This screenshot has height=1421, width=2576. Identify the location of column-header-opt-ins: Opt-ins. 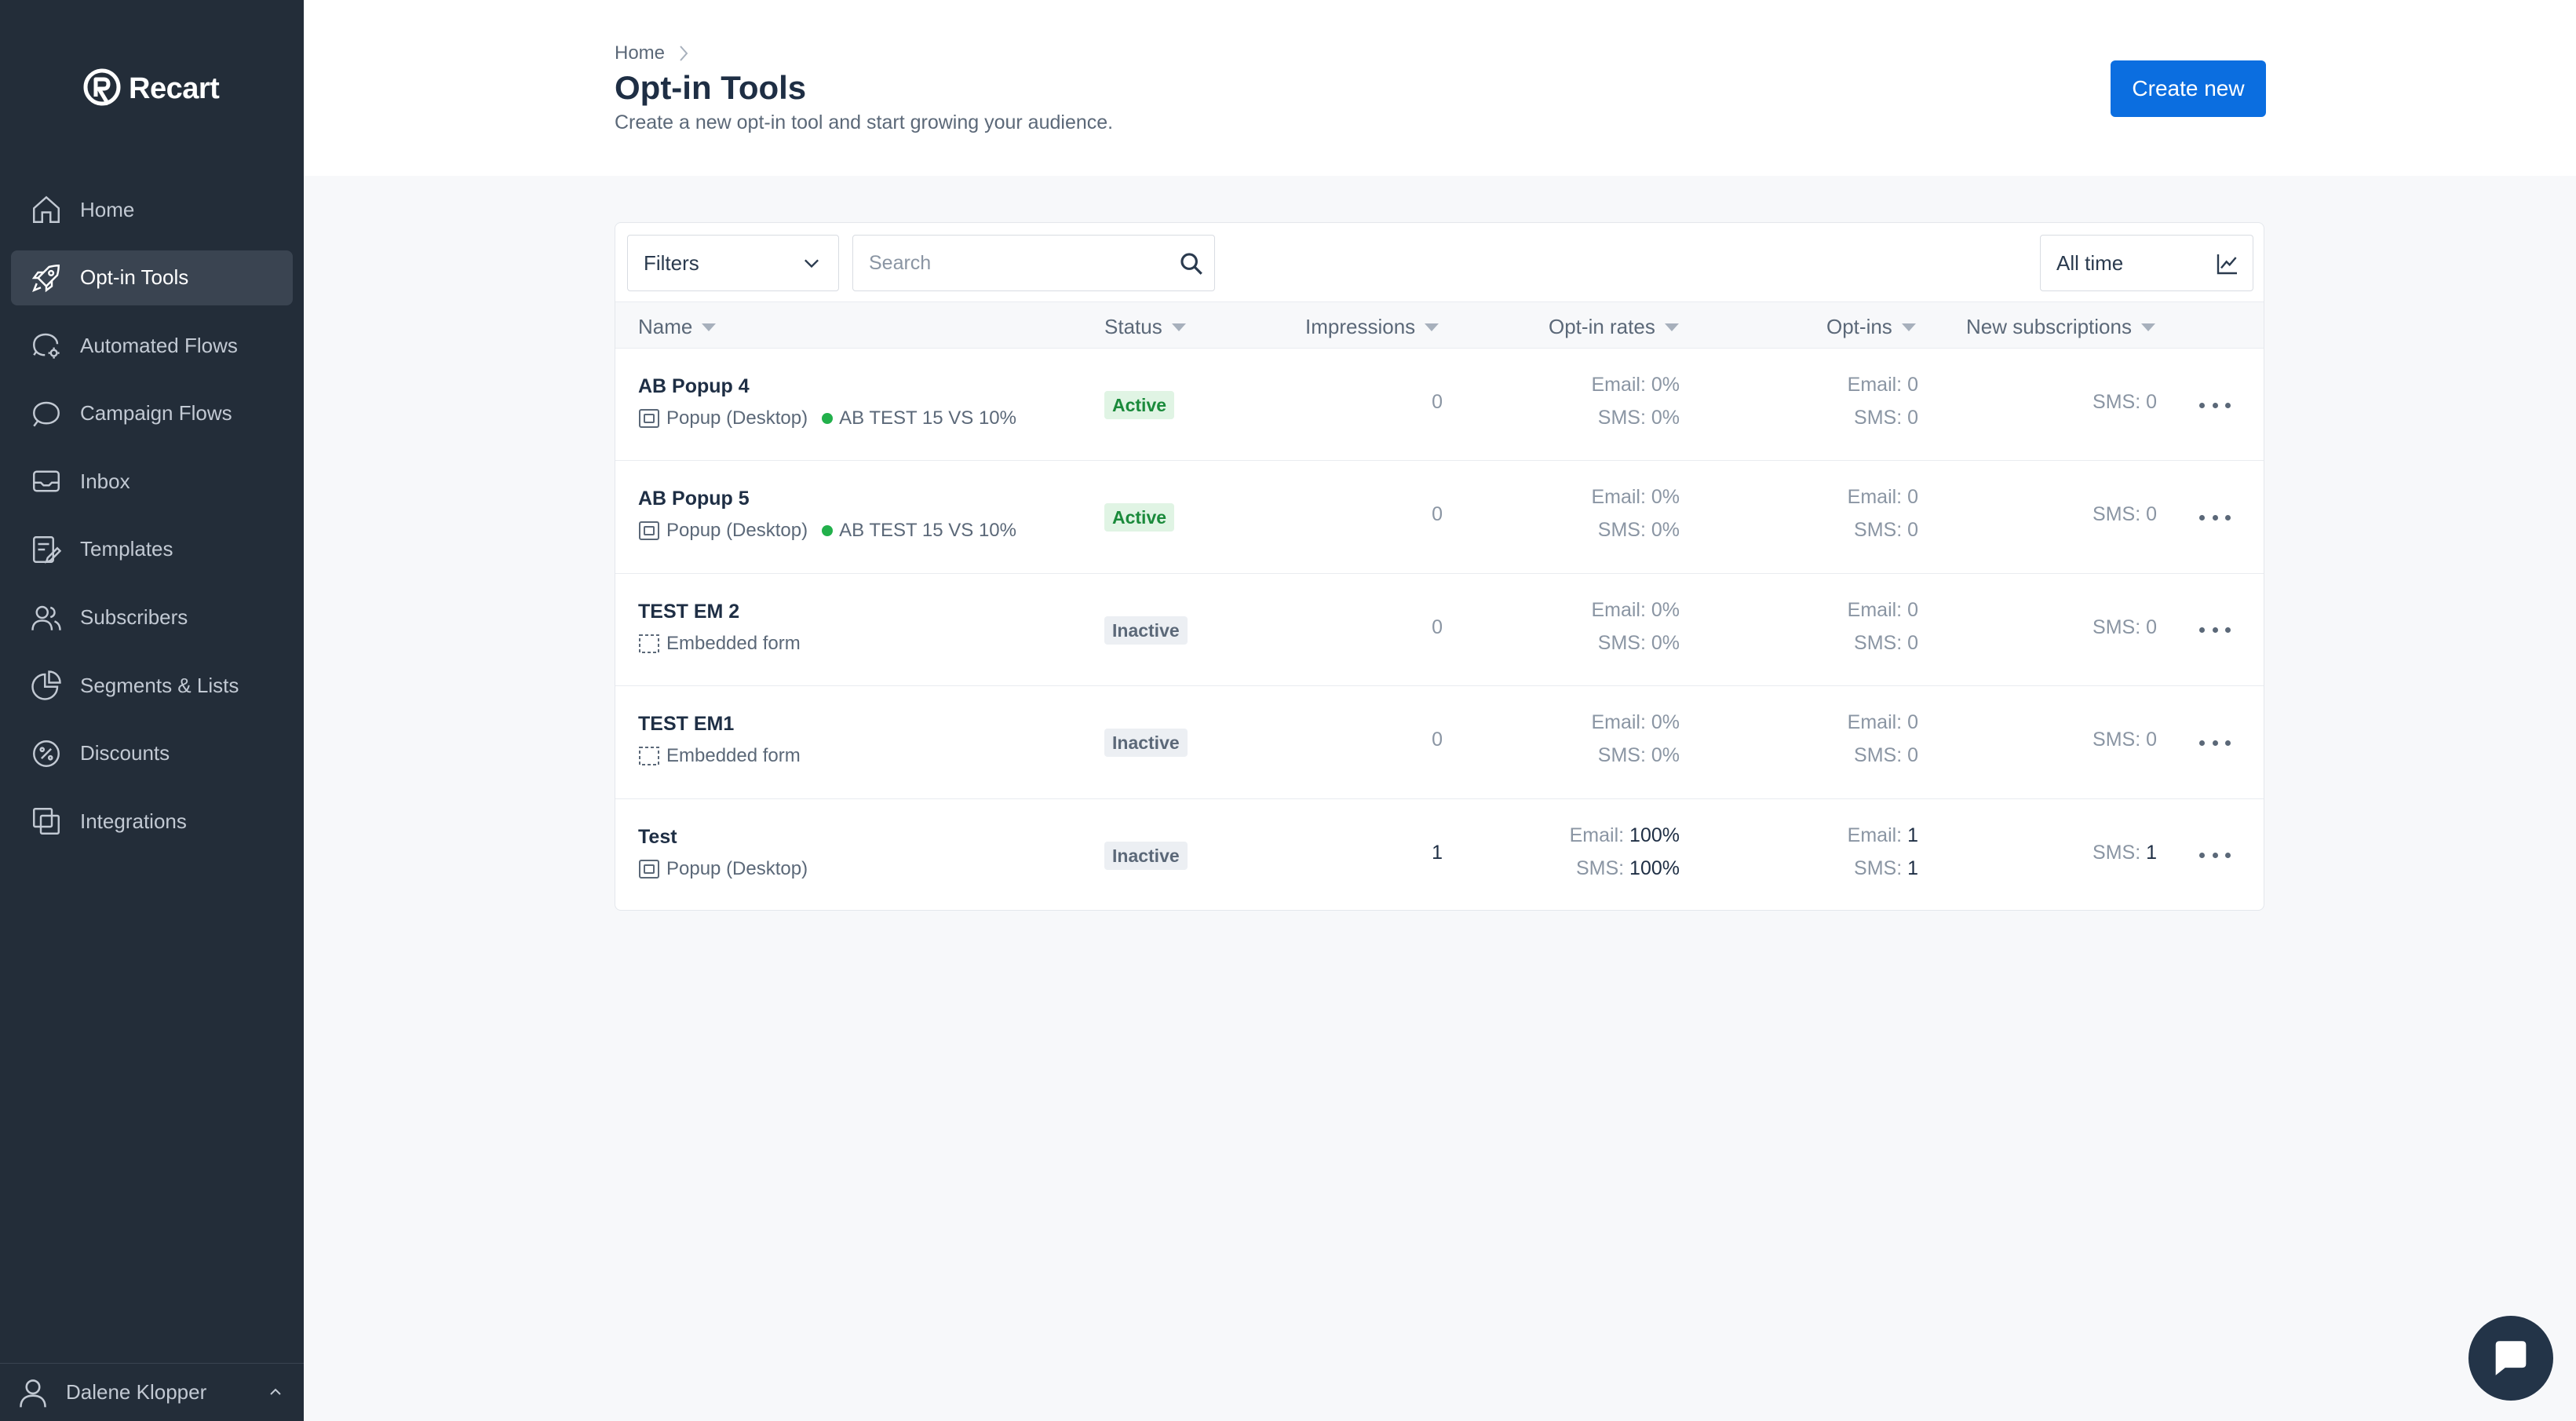
(1871, 327).